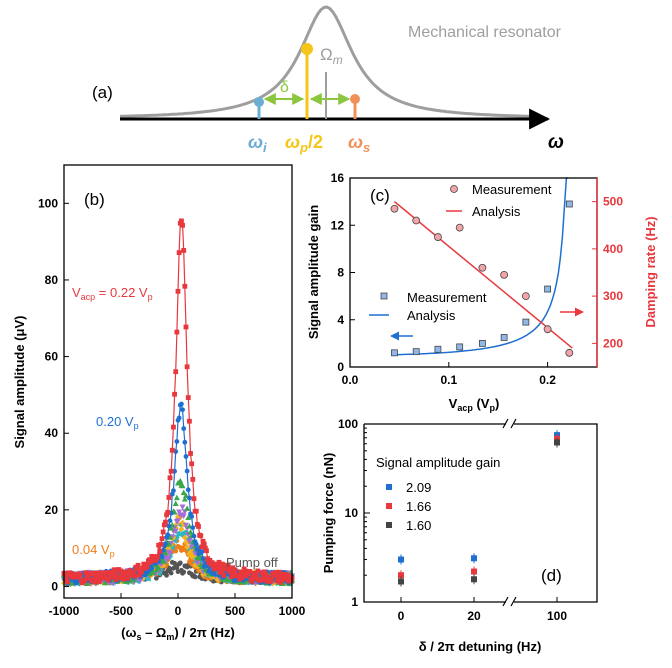 The height and width of the screenshot is (668, 672). What do you see at coordinates (117, 422) in the screenshot?
I see `annotation-020: 0.20 Vp` at bounding box center [117, 422].